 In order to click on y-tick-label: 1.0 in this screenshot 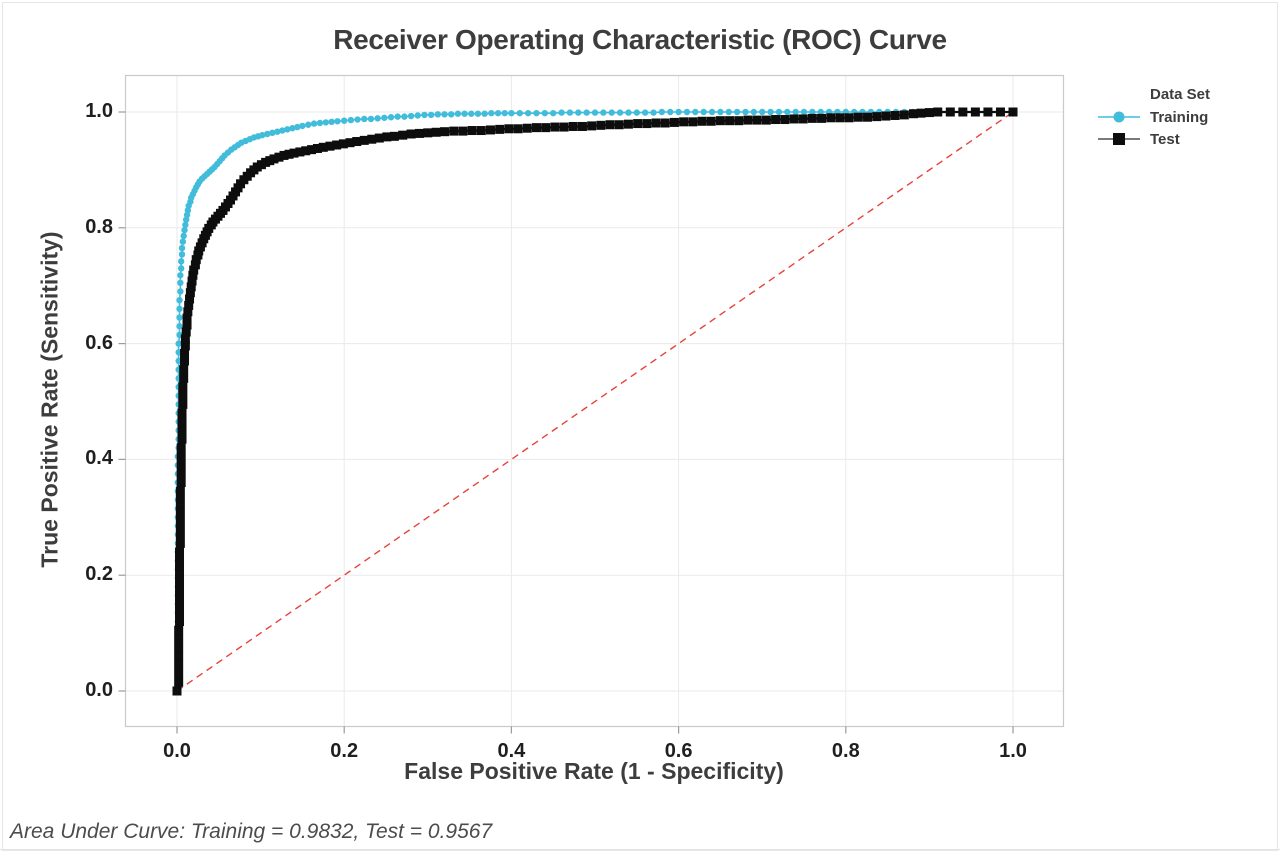, I will do `click(99, 111)`.